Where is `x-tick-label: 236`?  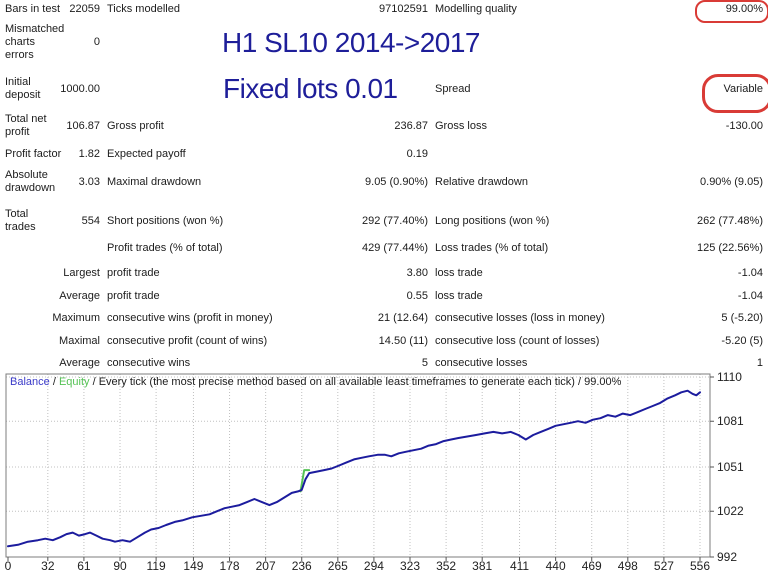 x-tick-label: 236 is located at coordinates (302, 566).